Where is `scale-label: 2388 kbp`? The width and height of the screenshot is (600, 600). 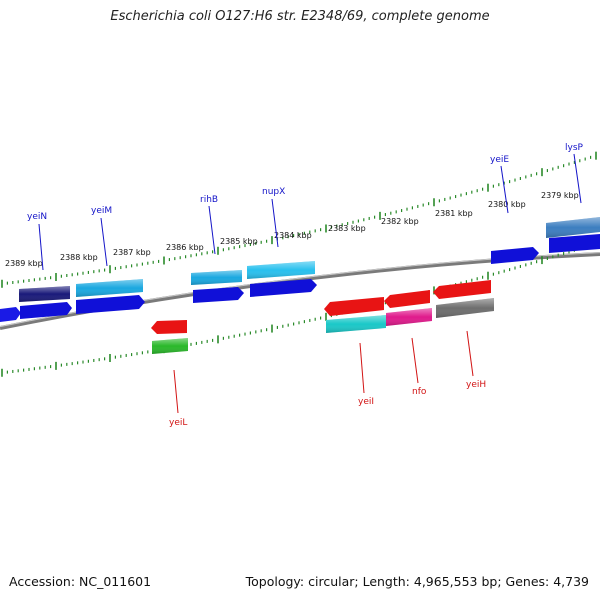
scale-label: 2388 kbp is located at coordinates (79, 257).